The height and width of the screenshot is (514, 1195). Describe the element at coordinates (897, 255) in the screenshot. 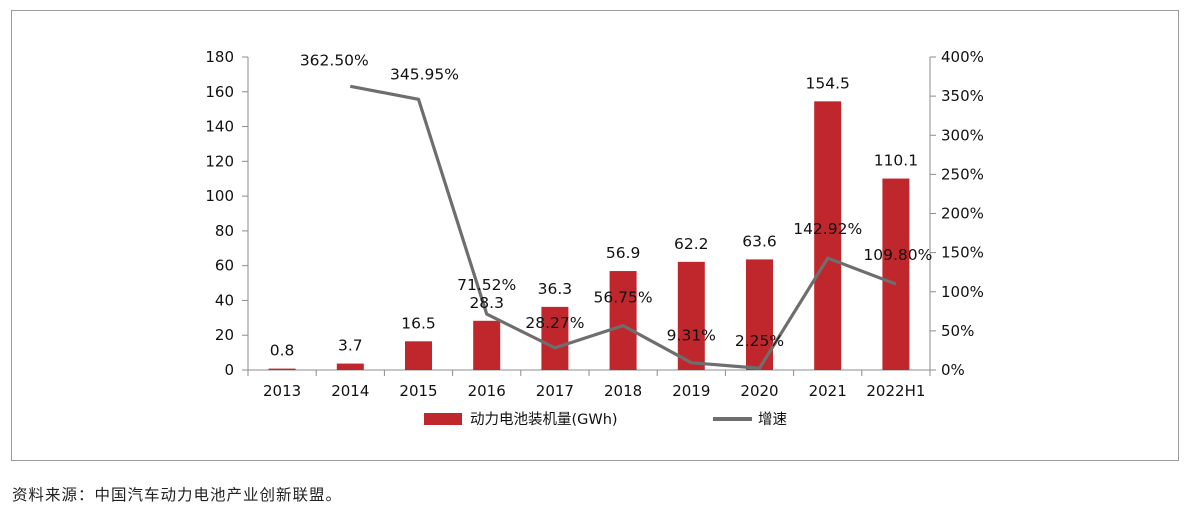

I see `line-value-label: 109.80%` at that location.